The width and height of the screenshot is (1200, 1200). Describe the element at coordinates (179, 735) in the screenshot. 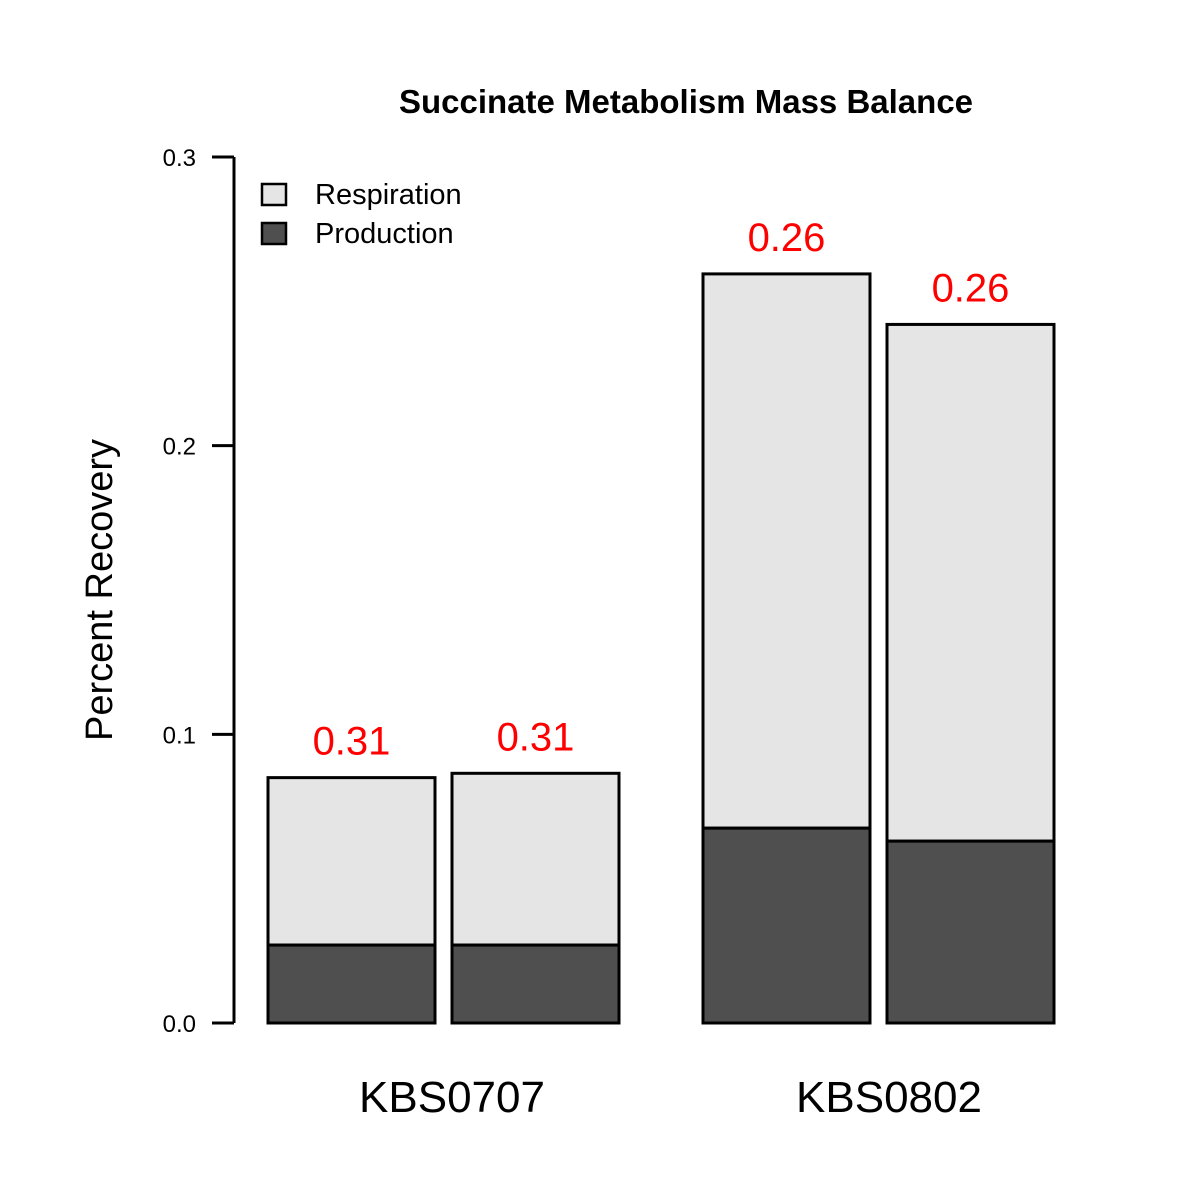

I see `y-tick-label: 0.1` at that location.